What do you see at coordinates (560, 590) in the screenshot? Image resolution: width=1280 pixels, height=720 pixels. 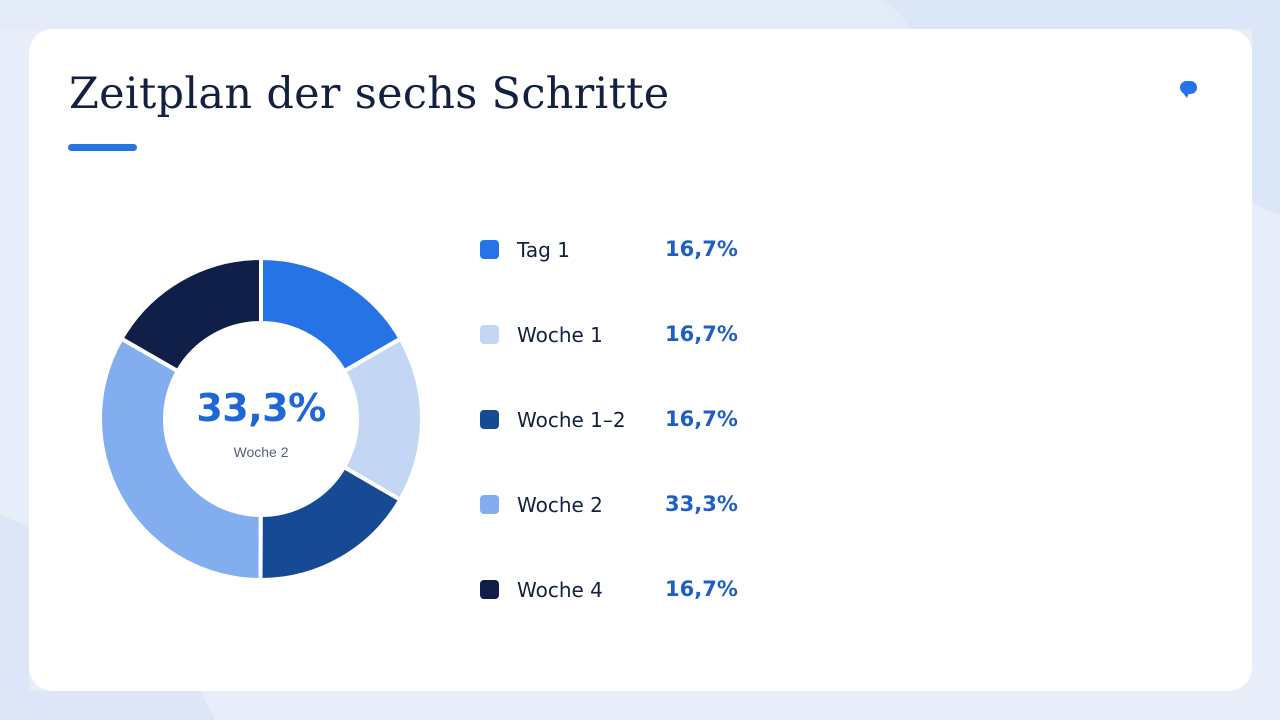 I see `legend-label: Woche 4` at bounding box center [560, 590].